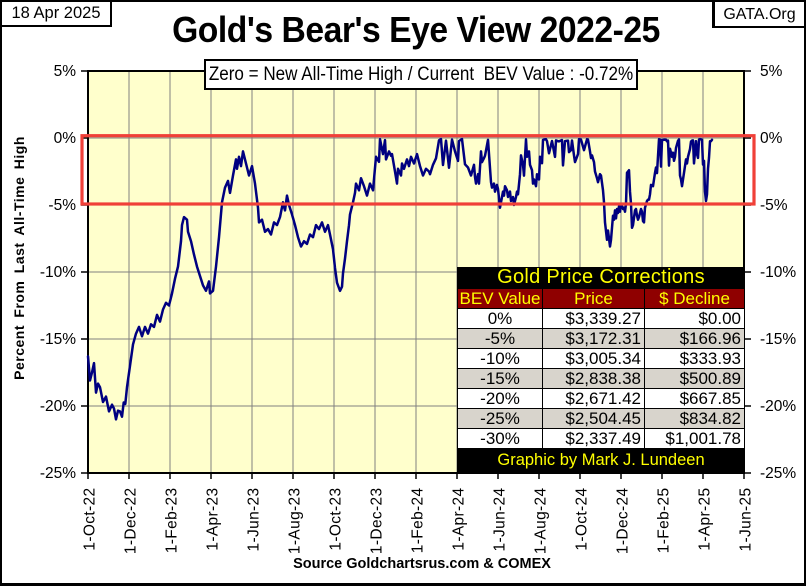  What do you see at coordinates (623, 520) in the screenshot?
I see `svg-text: 1-Dec-24` at bounding box center [623, 520].